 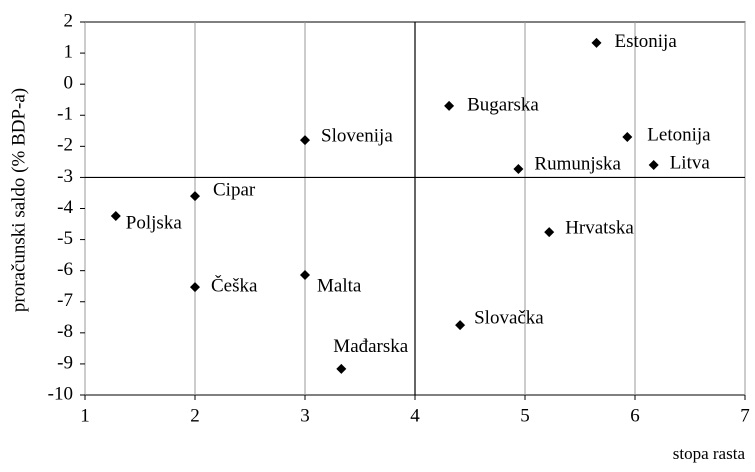 I want to click on y-tick-label: -6, so click(x=65, y=269).